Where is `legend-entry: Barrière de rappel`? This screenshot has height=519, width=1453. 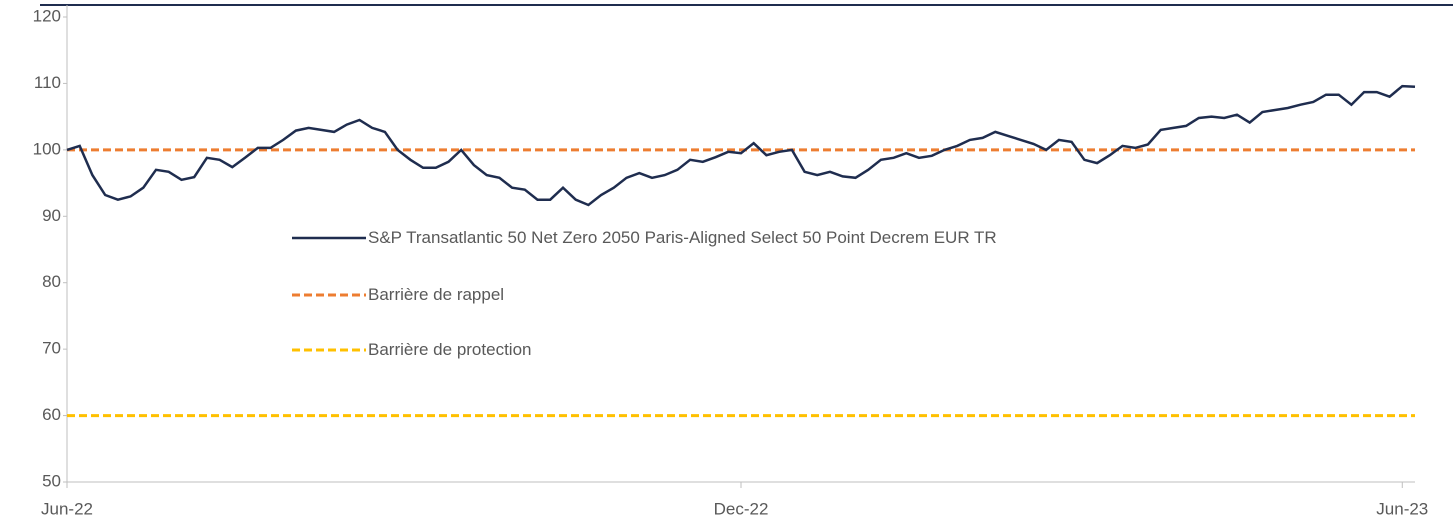 legend-entry: Barrière de rappel is located at coordinates (725, 295).